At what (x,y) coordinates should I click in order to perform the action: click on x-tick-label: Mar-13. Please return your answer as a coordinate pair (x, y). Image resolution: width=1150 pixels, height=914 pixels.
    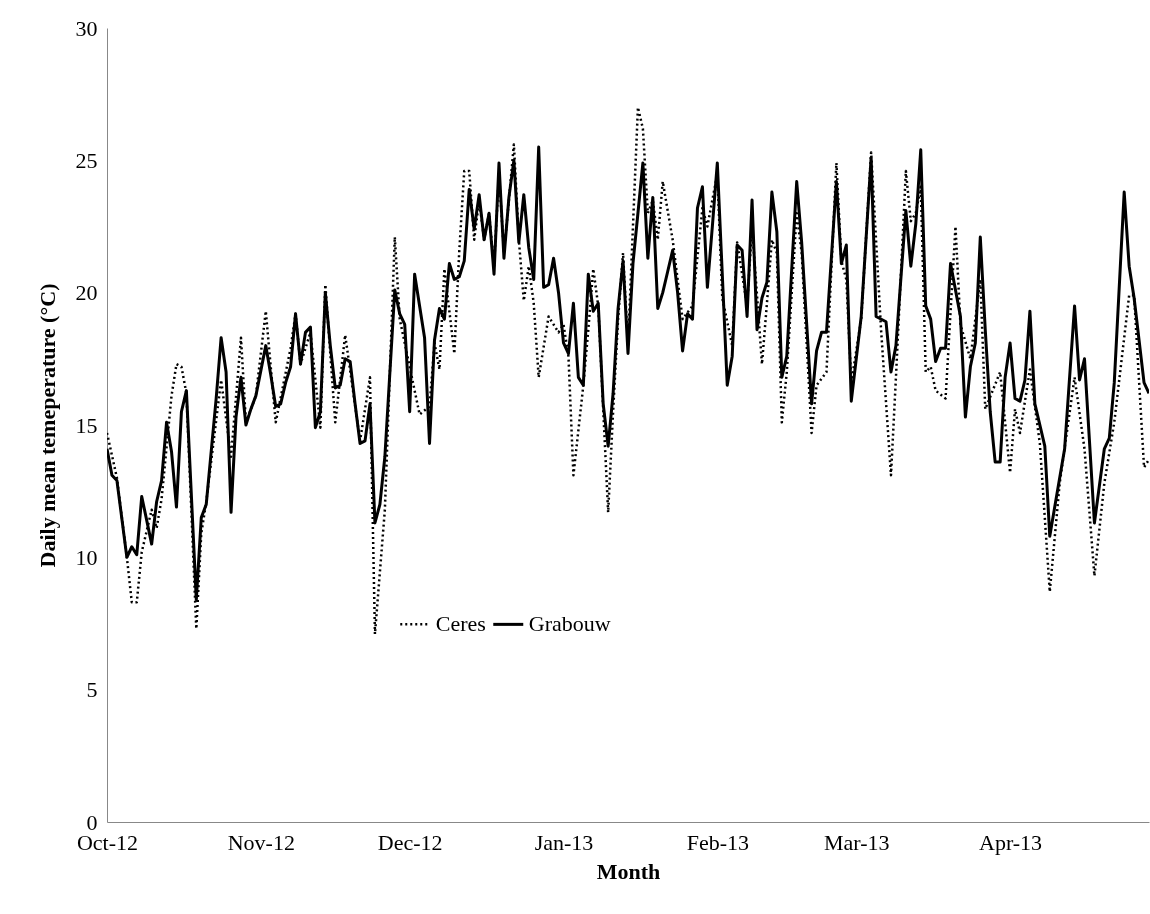
    Looking at the image, I should click on (856, 842).